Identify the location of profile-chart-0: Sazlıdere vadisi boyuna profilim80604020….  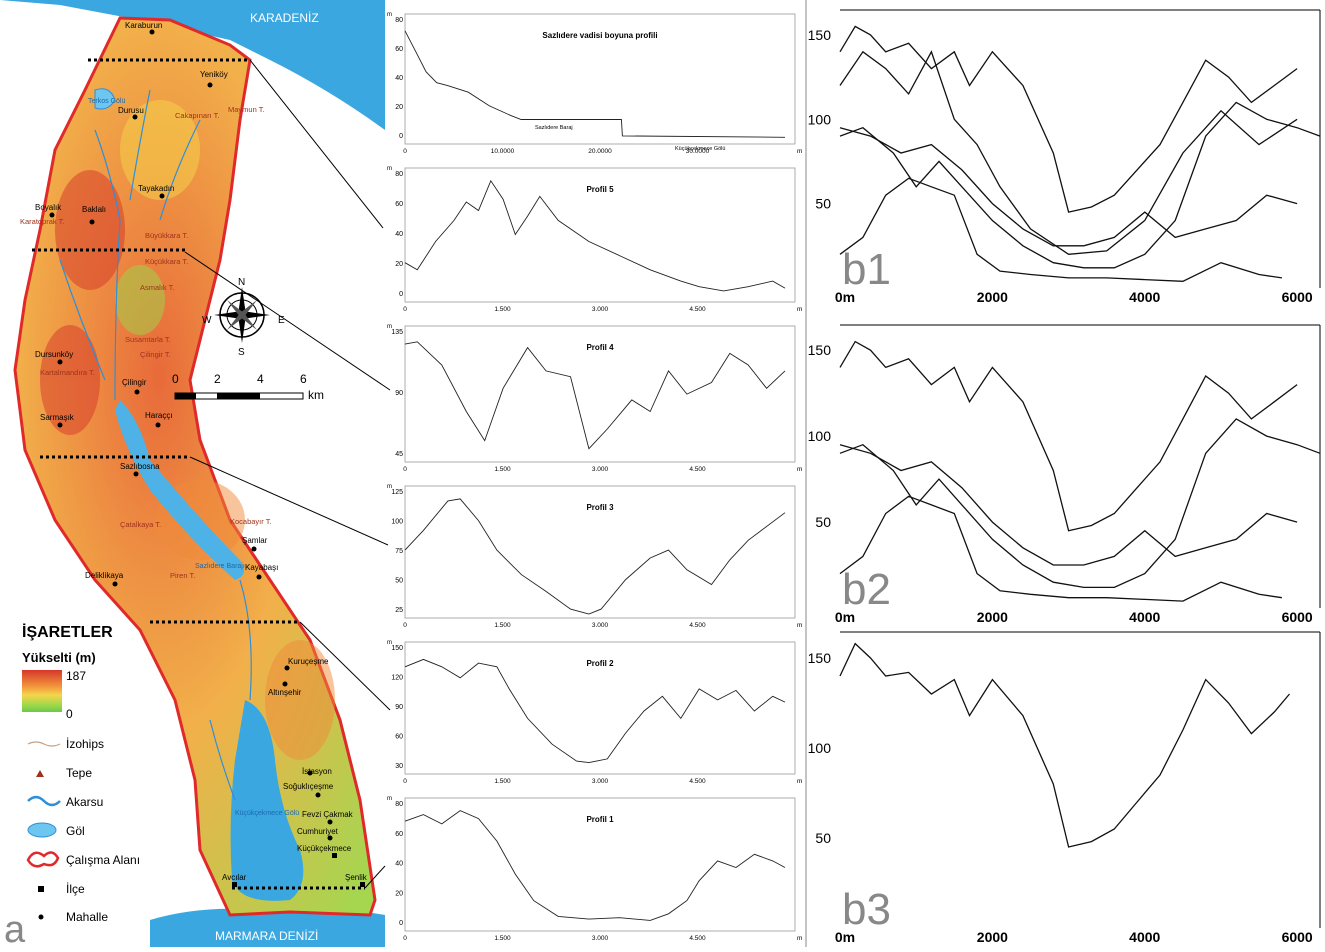
(594, 83).